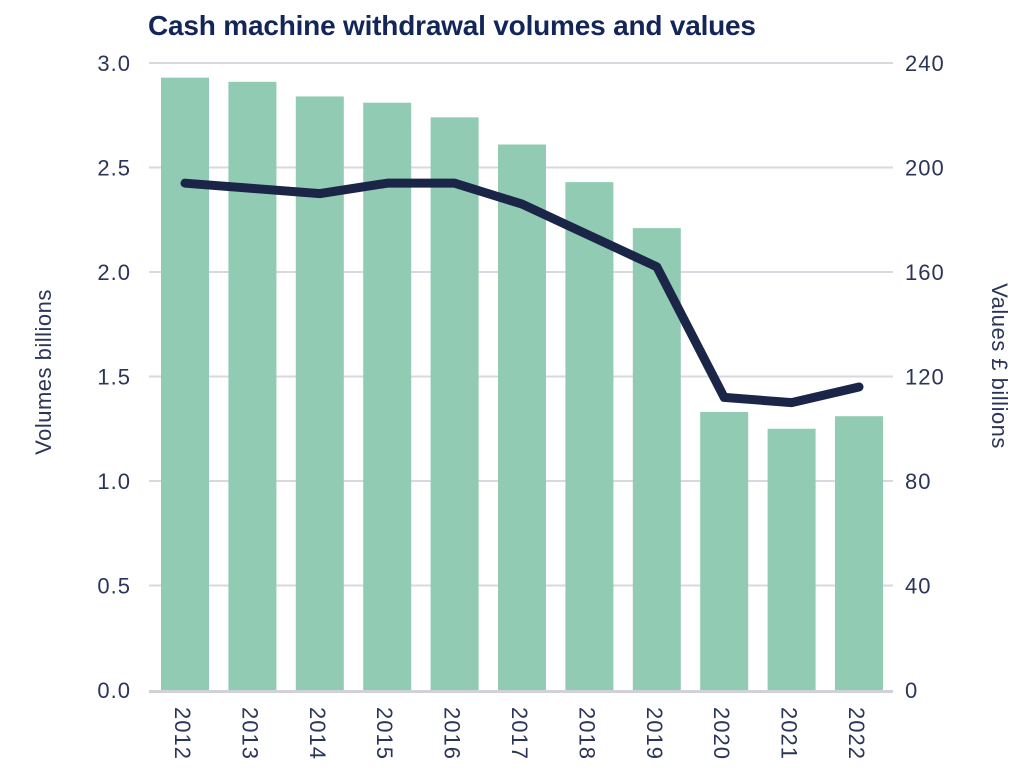 This screenshot has height=773, width=1024. I want to click on y-tick-right: 160, so click(925, 272).